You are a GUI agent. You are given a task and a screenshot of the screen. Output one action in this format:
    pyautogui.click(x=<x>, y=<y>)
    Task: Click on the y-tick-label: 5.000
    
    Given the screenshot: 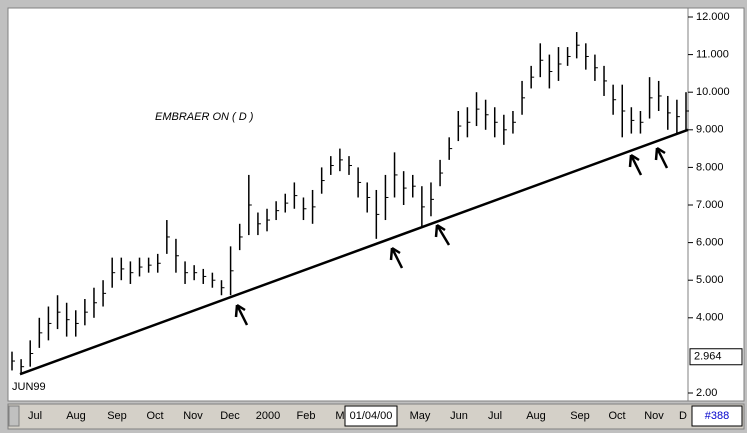 What is the action you would take?
    pyautogui.click(x=710, y=280)
    